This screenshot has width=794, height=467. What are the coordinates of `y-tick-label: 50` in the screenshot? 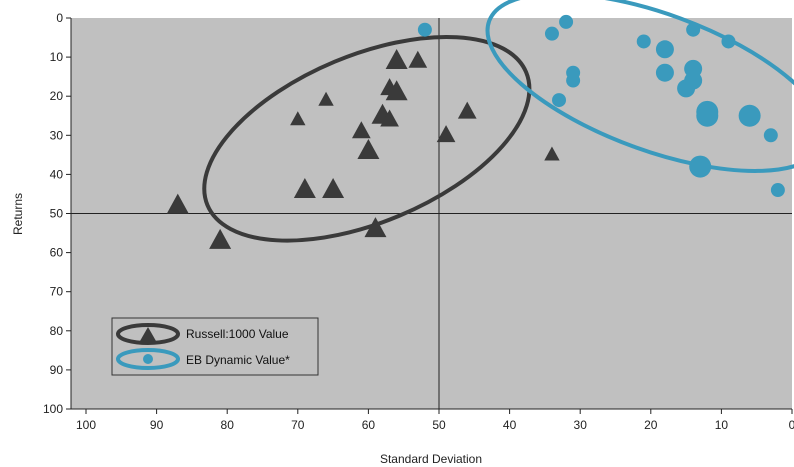 It's located at (57, 214).